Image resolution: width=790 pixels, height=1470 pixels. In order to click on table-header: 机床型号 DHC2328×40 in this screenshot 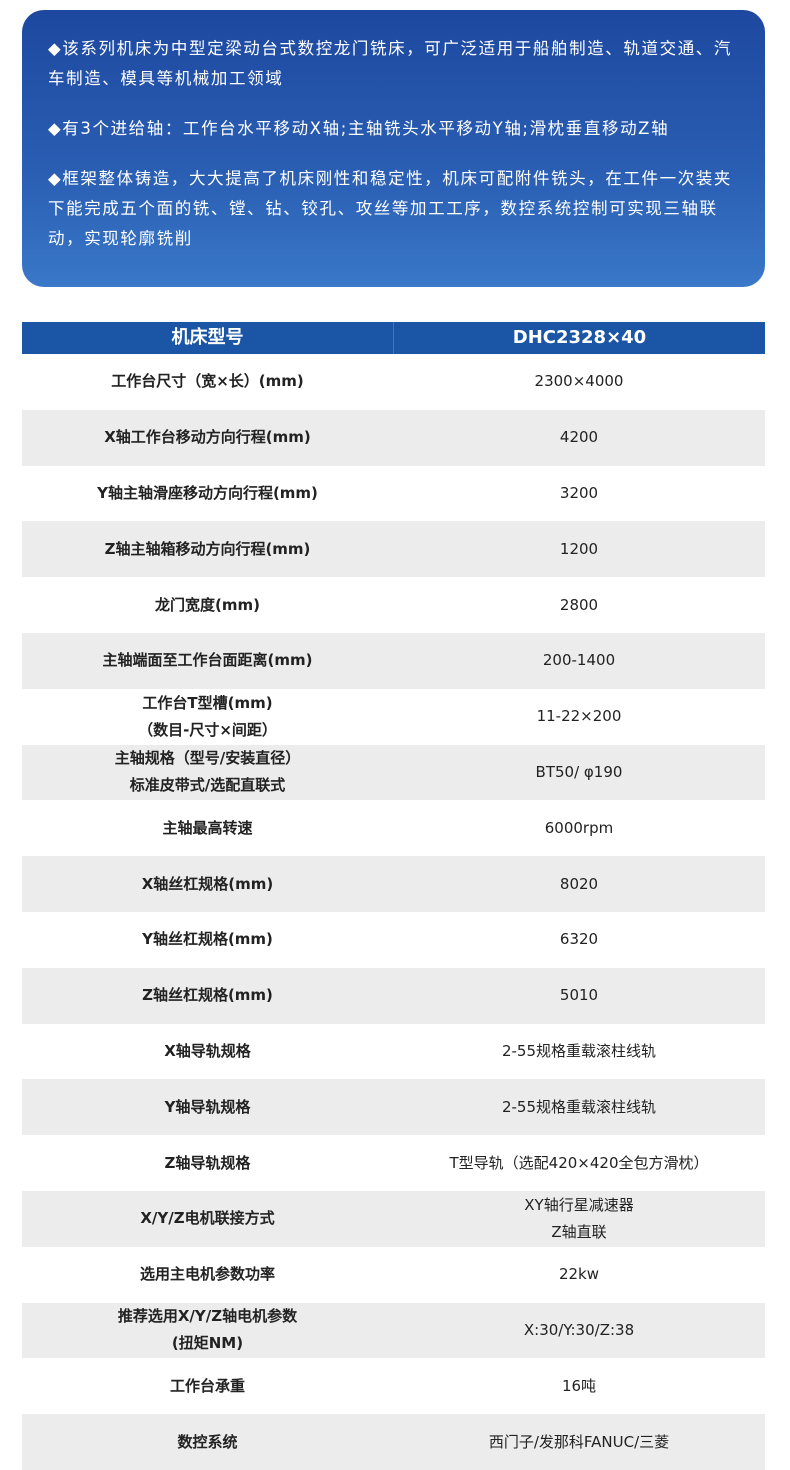, I will do `click(393, 338)`.